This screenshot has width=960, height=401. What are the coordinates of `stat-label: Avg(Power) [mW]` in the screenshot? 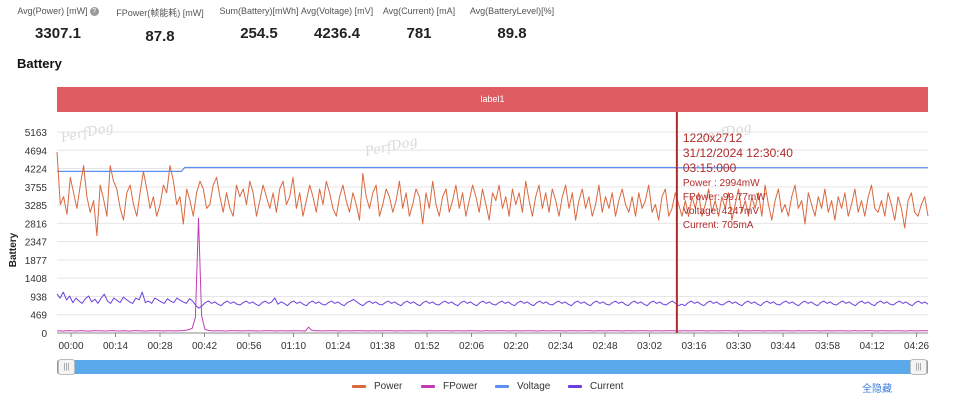 It's located at (52, 11).